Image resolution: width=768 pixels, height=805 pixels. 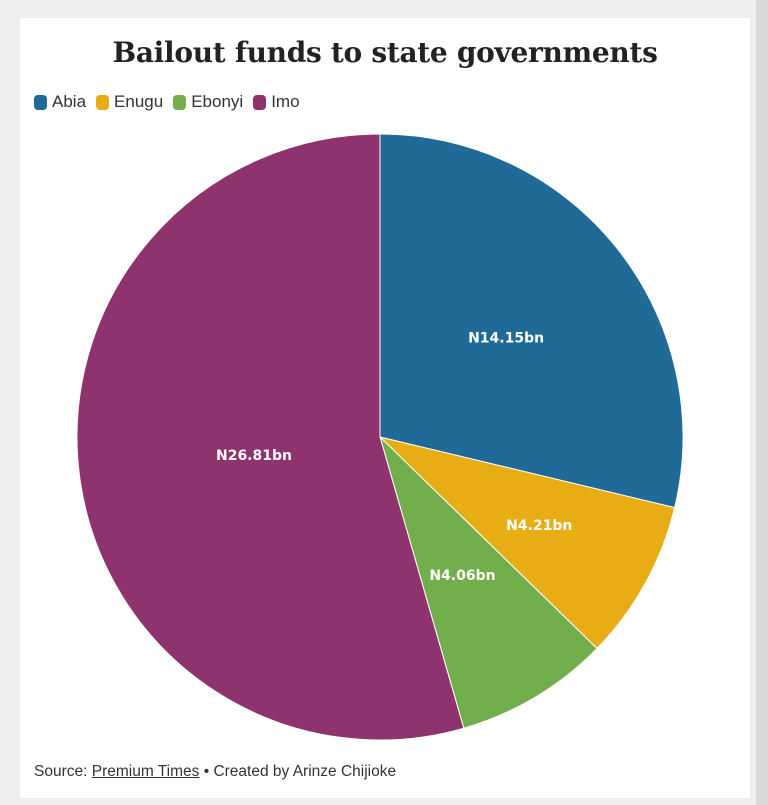 I want to click on legend-swatch-enugu, so click(x=103, y=102).